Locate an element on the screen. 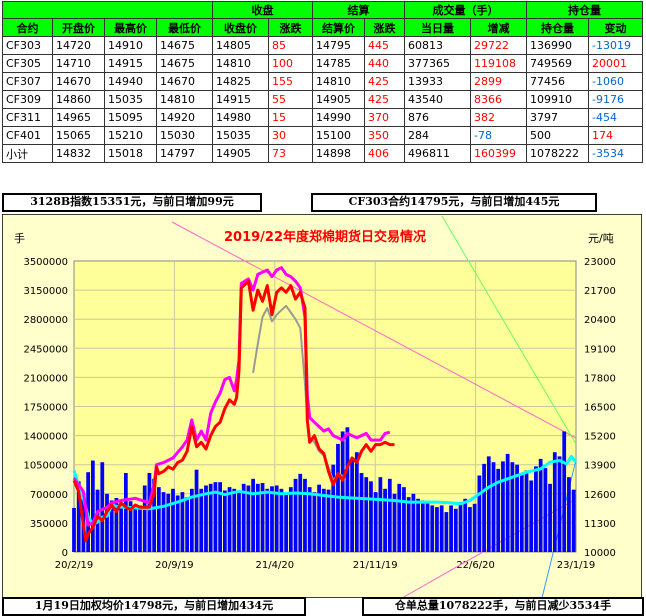 The image size is (646, 616). table-cell: 14965 is located at coordinates (78, 117).